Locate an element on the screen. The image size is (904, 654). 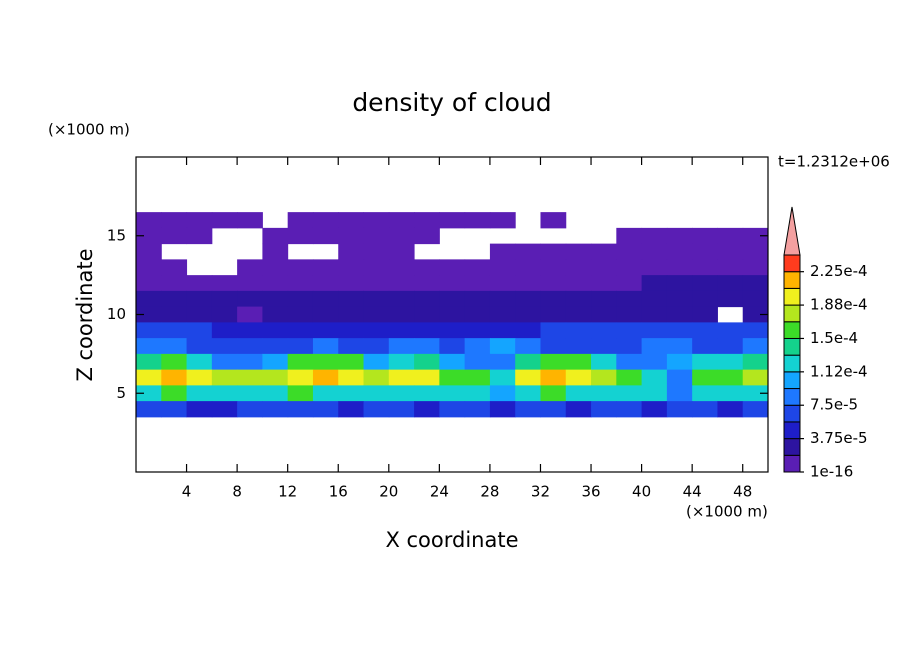
y-tick-label: 5 is located at coordinates (121, 393).